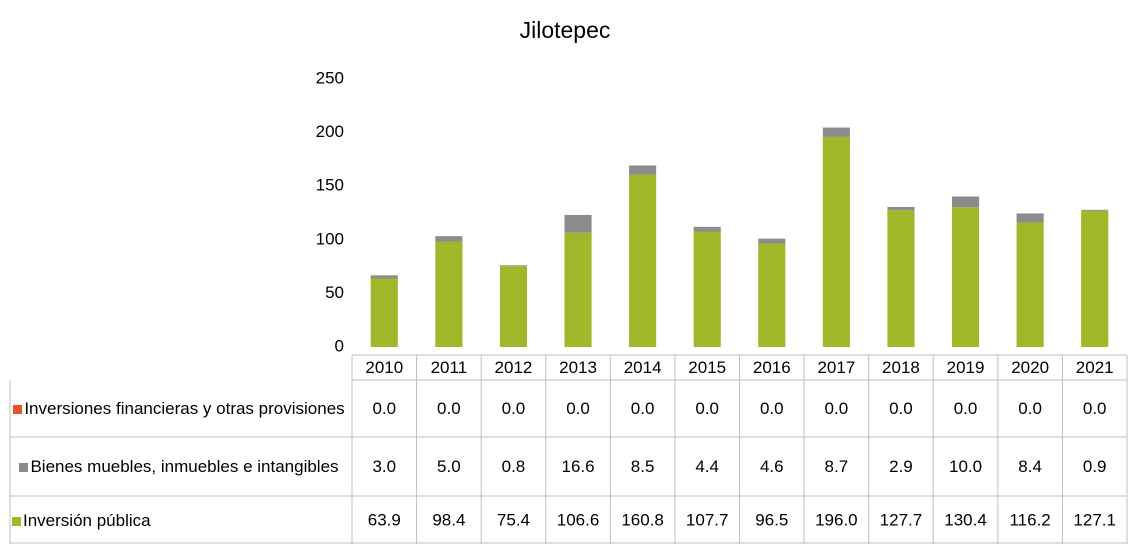  Describe the element at coordinates (901, 466) in the screenshot. I see `table-value: 2.9` at that location.